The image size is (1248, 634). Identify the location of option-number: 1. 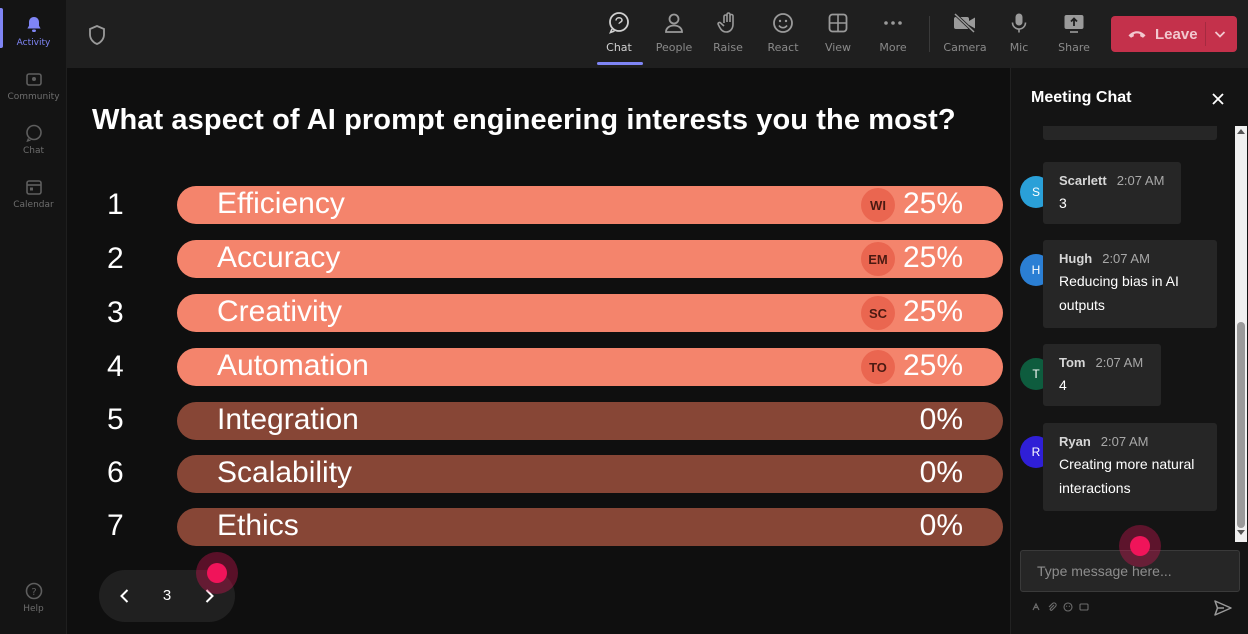
(115, 204).